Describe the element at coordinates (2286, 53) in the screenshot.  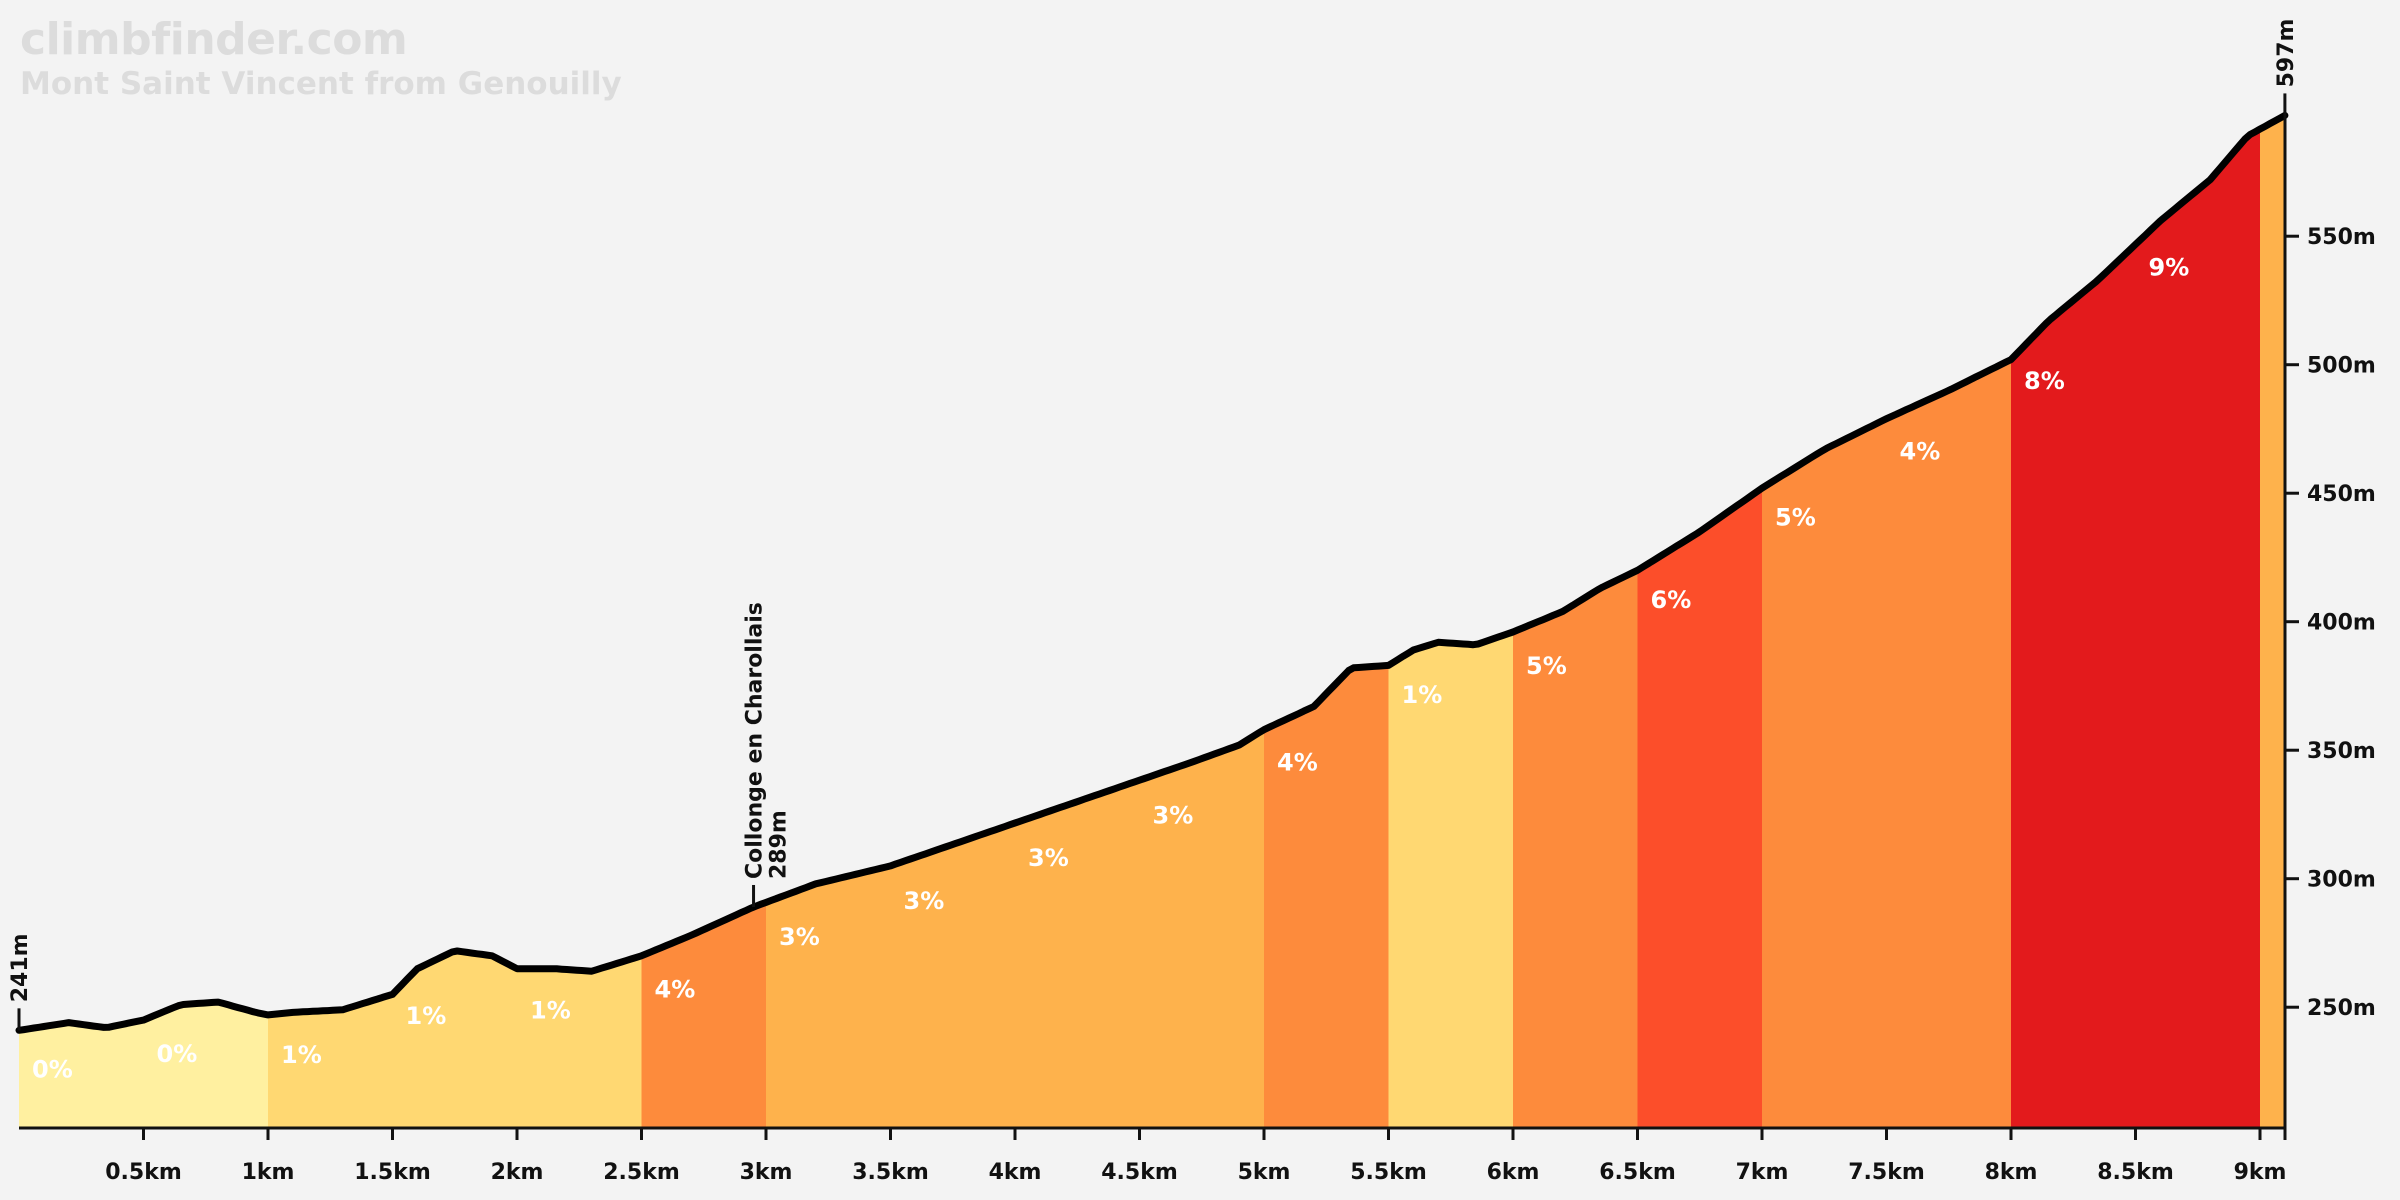
I see `marker-elevation: 597m` at that location.